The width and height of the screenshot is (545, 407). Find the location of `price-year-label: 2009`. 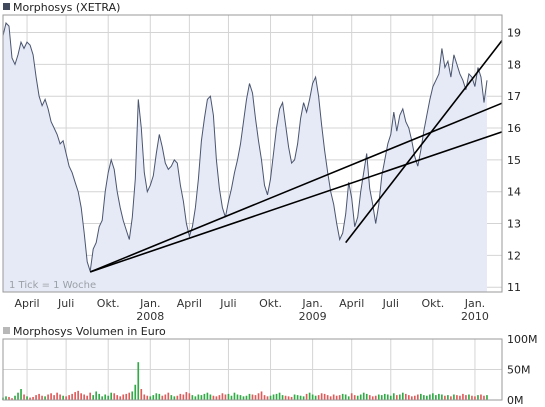

price-year-label: 2009 is located at coordinates (313, 316).